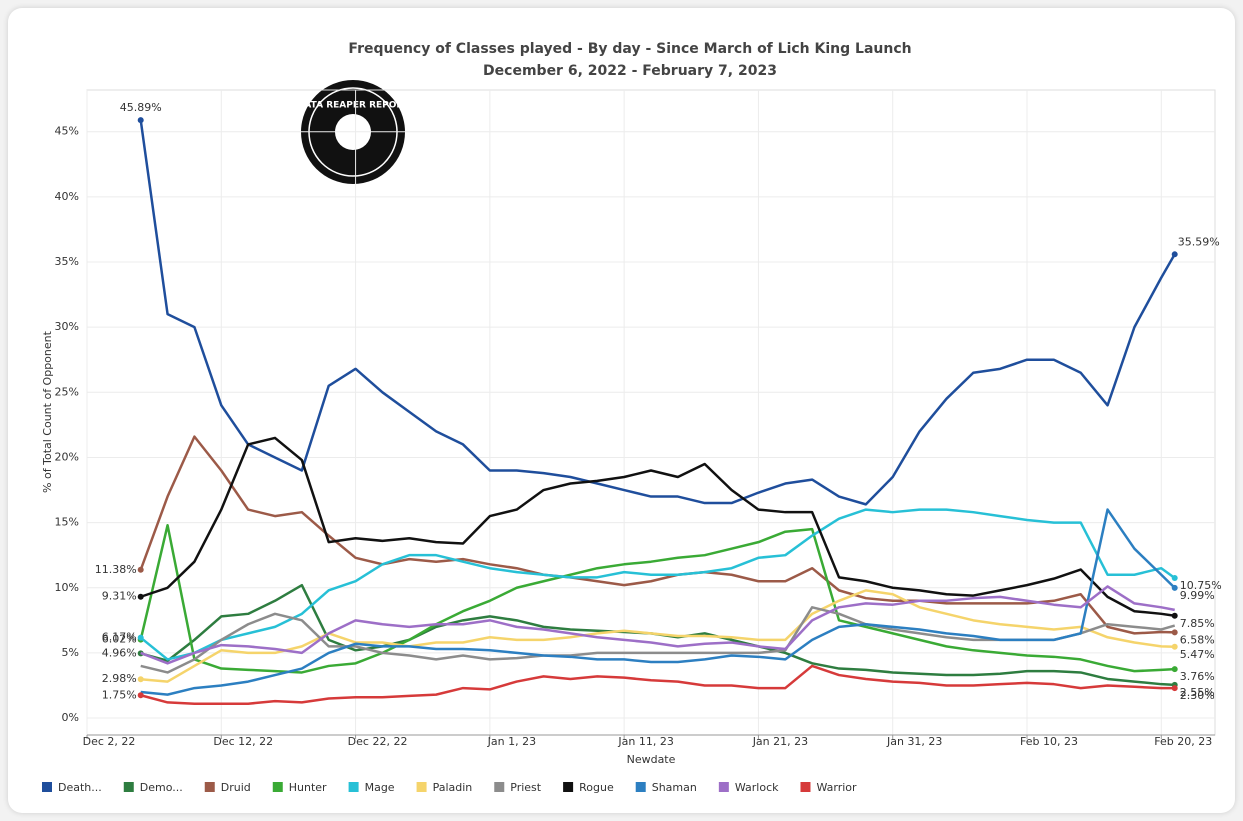 The image size is (1243, 821). Describe the element at coordinates (236, 787) in the screenshot. I see `legend-label: Druid` at that location.